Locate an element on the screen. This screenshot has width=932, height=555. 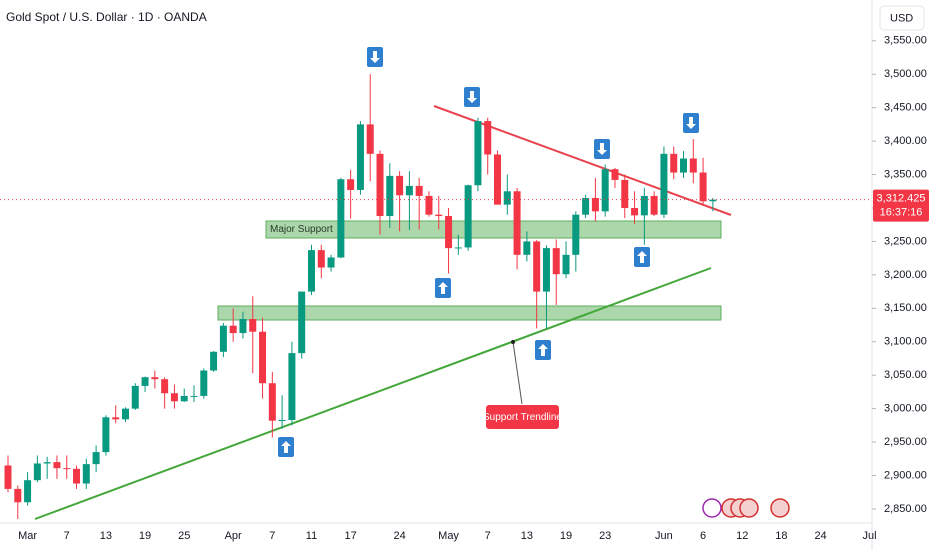
zone-label: Major Support is located at coordinates (301, 229).